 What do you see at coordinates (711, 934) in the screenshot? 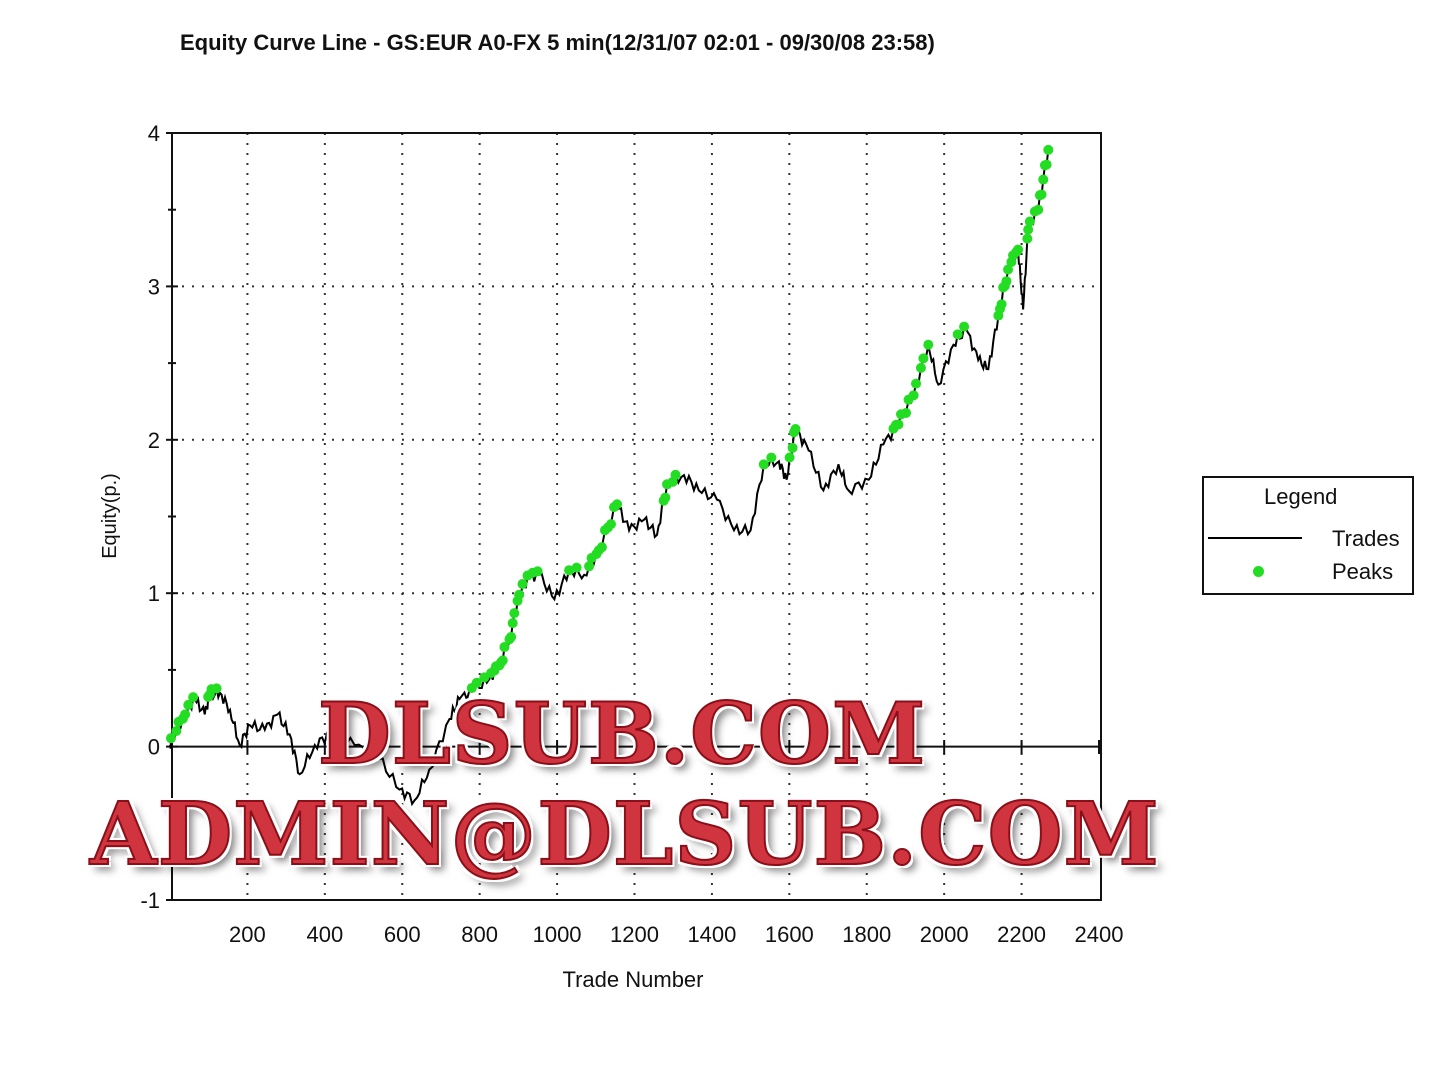
I see `x-tick-label: 1400` at bounding box center [711, 934].